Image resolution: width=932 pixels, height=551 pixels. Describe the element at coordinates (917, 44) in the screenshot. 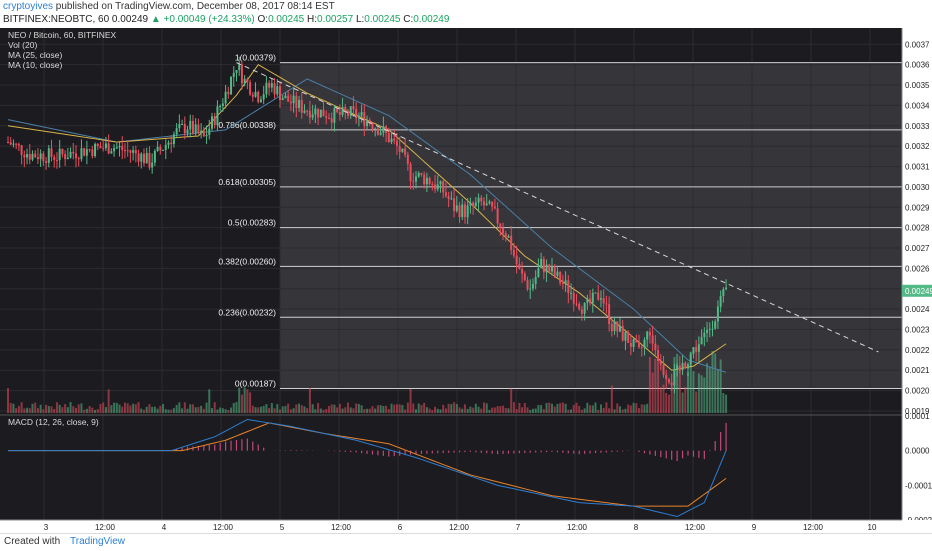

I see `price-tick-label: 0.0037` at that location.